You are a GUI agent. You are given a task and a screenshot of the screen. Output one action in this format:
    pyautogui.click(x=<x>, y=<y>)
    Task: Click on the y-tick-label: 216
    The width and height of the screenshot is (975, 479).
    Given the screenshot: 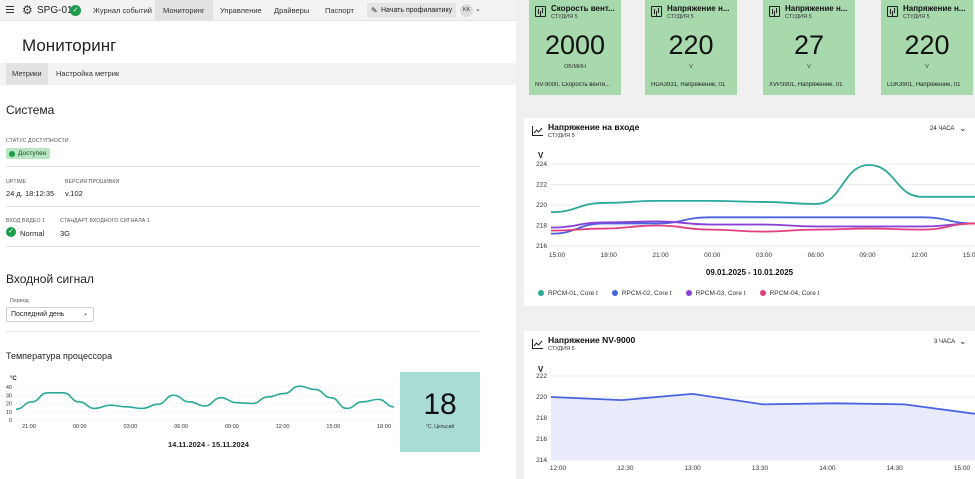 What is the action you would take?
    pyautogui.click(x=541, y=439)
    